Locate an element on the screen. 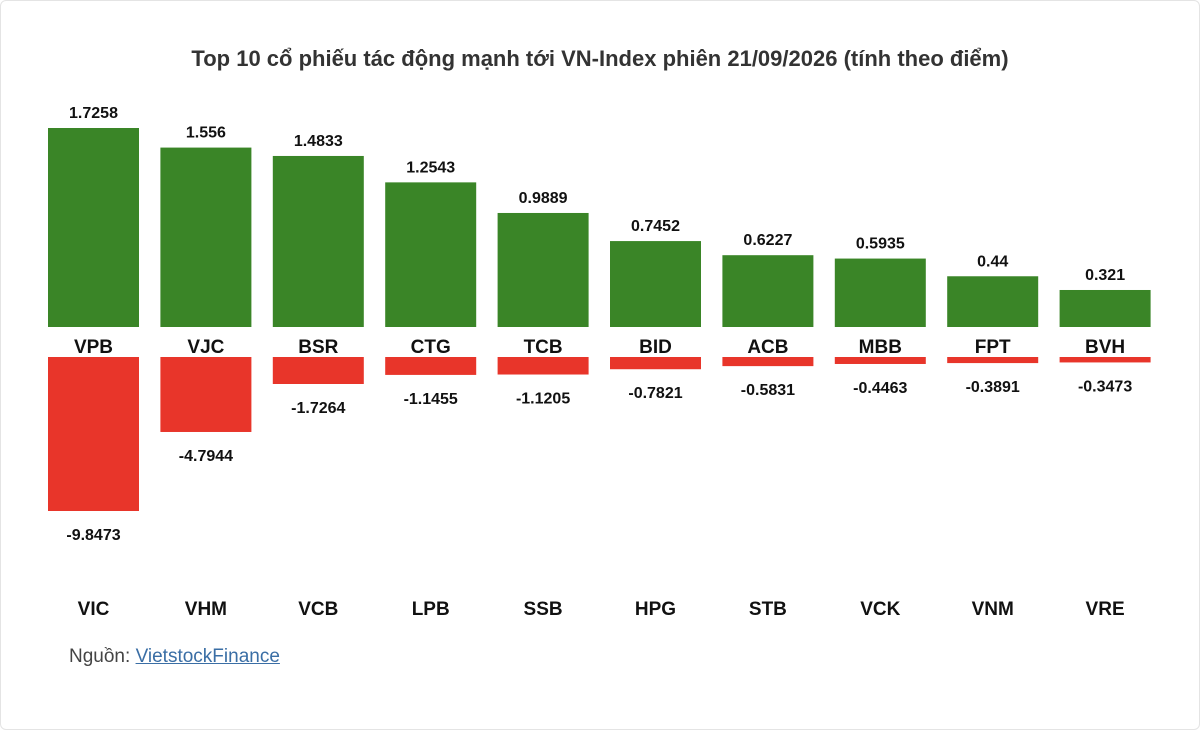  data-label-negative: -9.8473 is located at coordinates (93, 535).